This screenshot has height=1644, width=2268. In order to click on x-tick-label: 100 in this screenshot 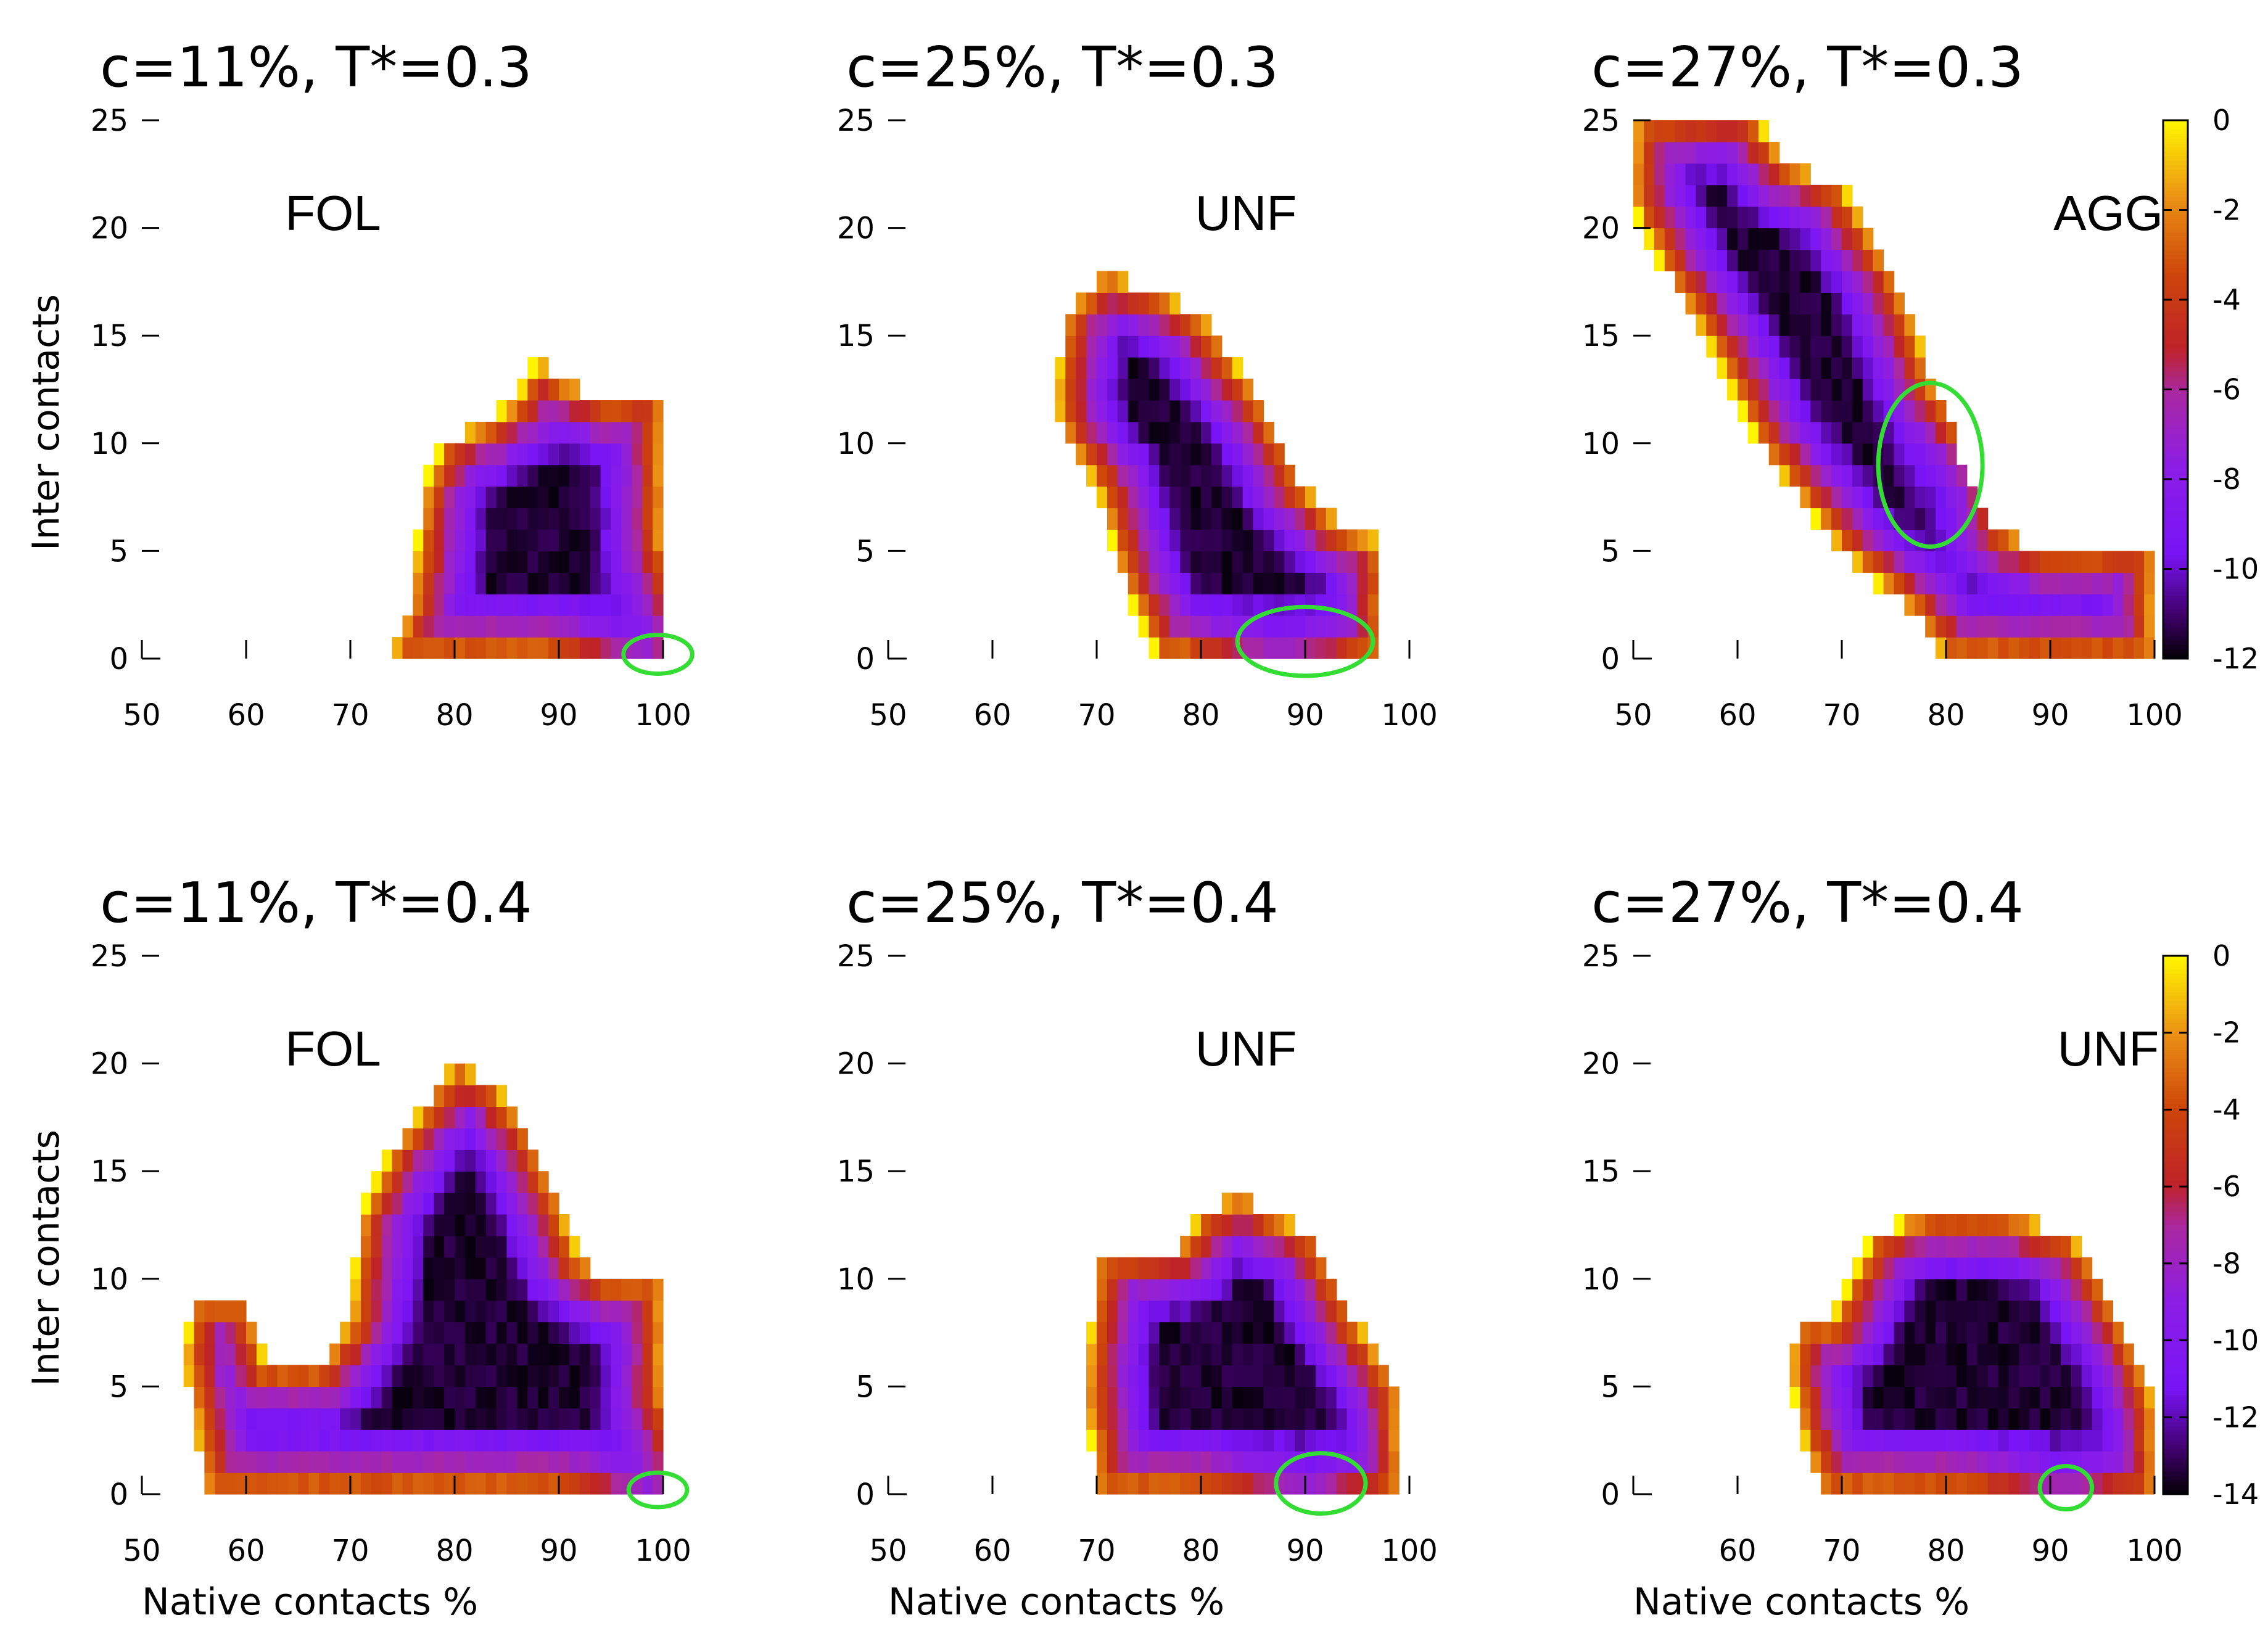, I will do `click(663, 715)`.